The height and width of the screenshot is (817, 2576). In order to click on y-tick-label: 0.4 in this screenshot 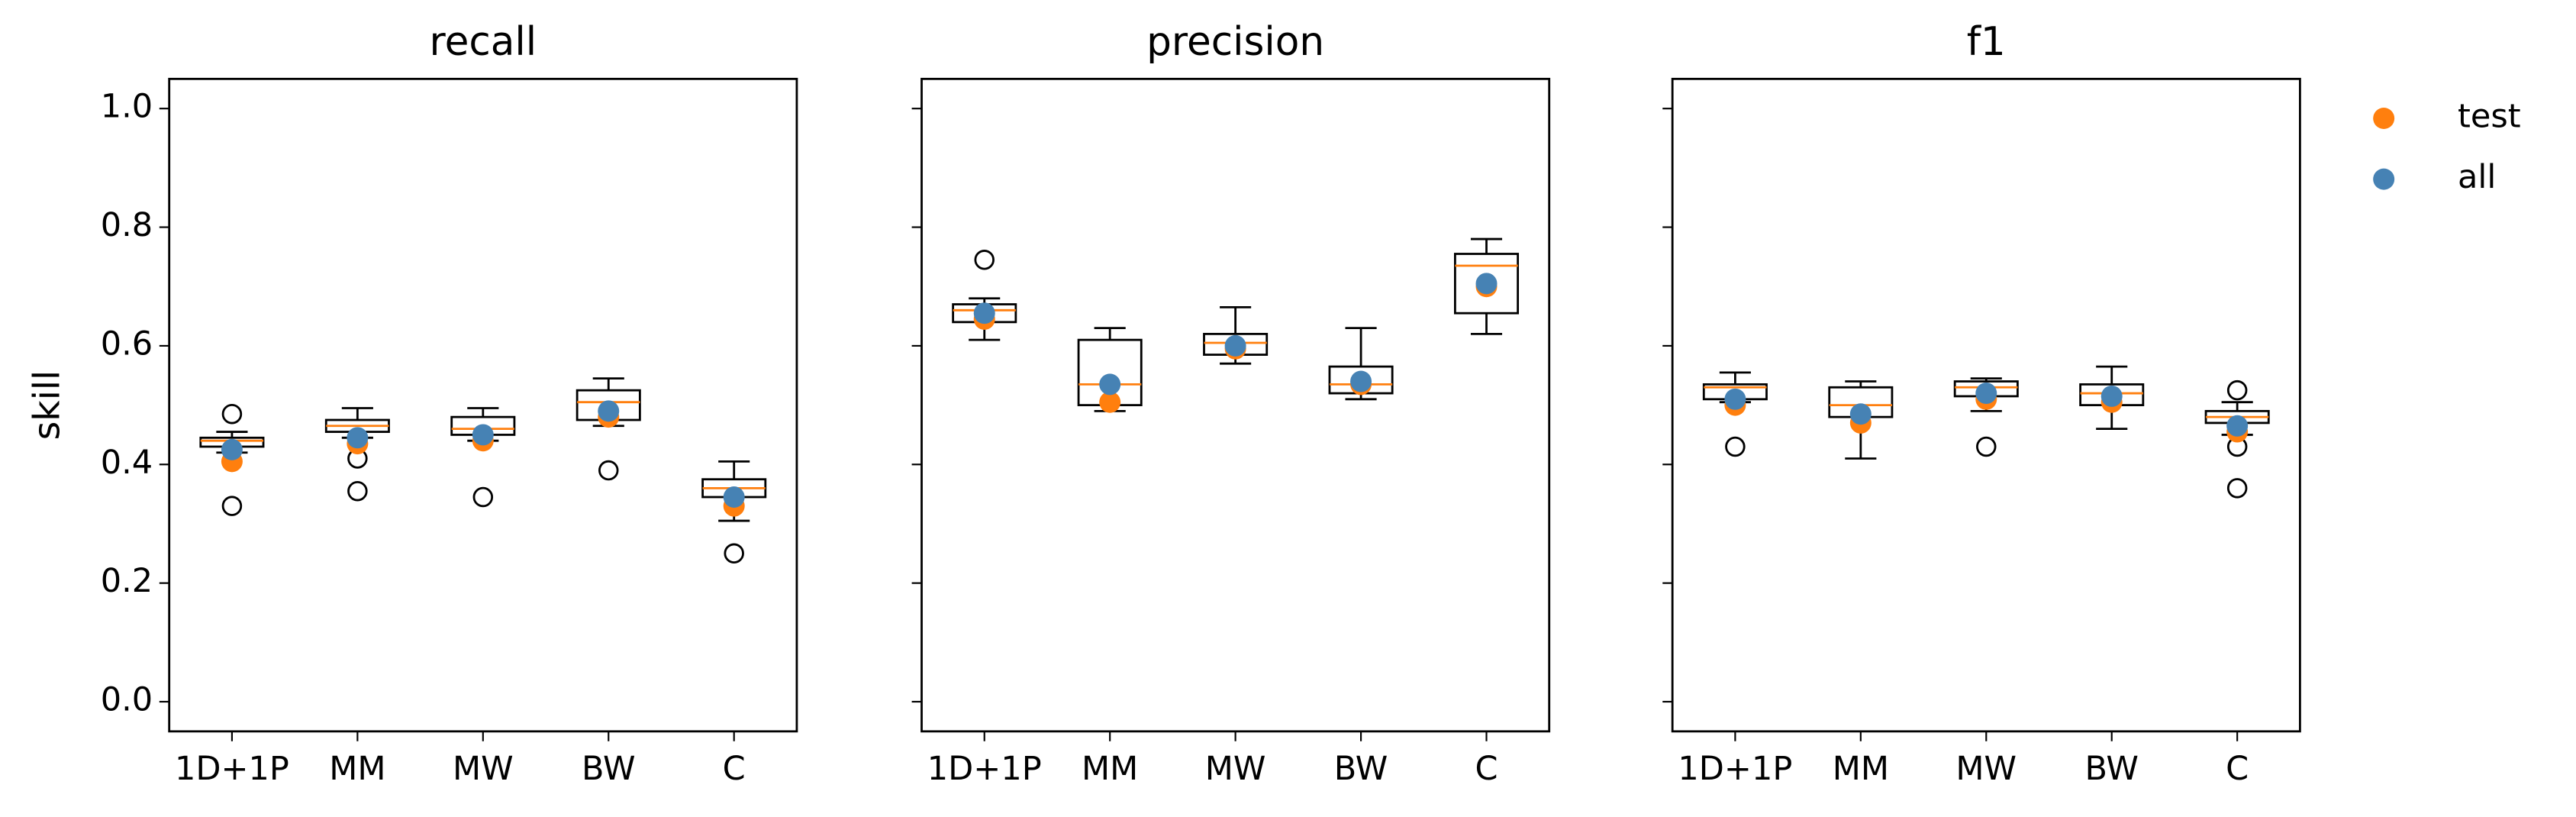, I will do `click(127, 463)`.